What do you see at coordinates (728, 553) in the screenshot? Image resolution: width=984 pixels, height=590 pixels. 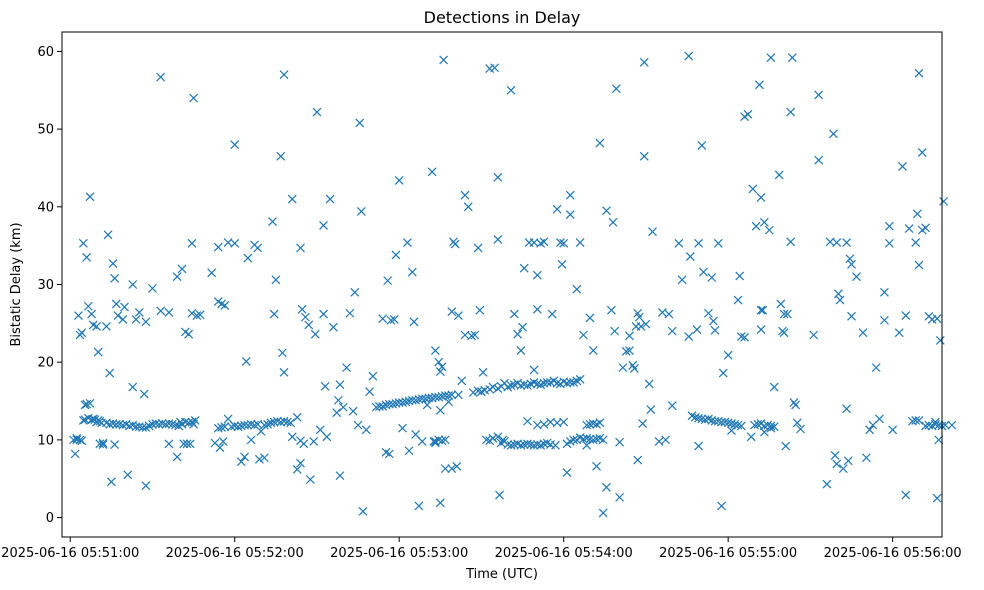 I see `x-tick-label: 2025-06-16 05:55:00` at bounding box center [728, 553].